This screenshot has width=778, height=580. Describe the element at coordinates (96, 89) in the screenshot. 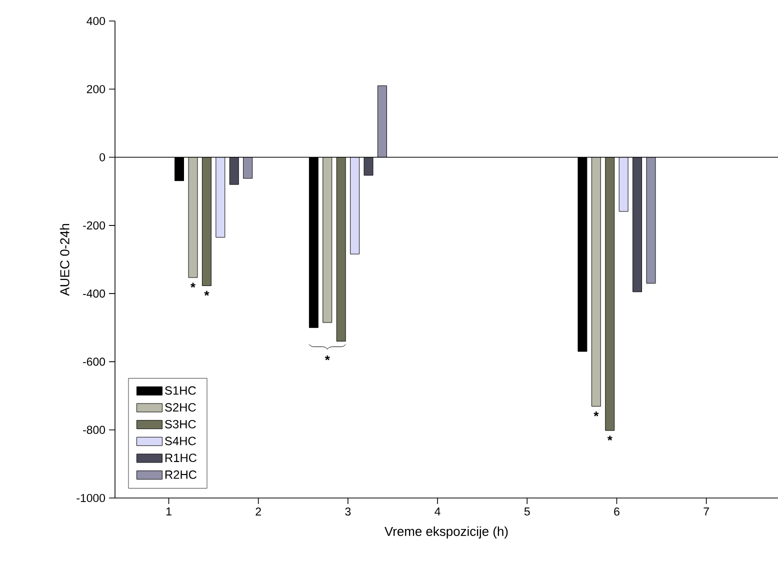

I see `y-tick-label: 200` at that location.